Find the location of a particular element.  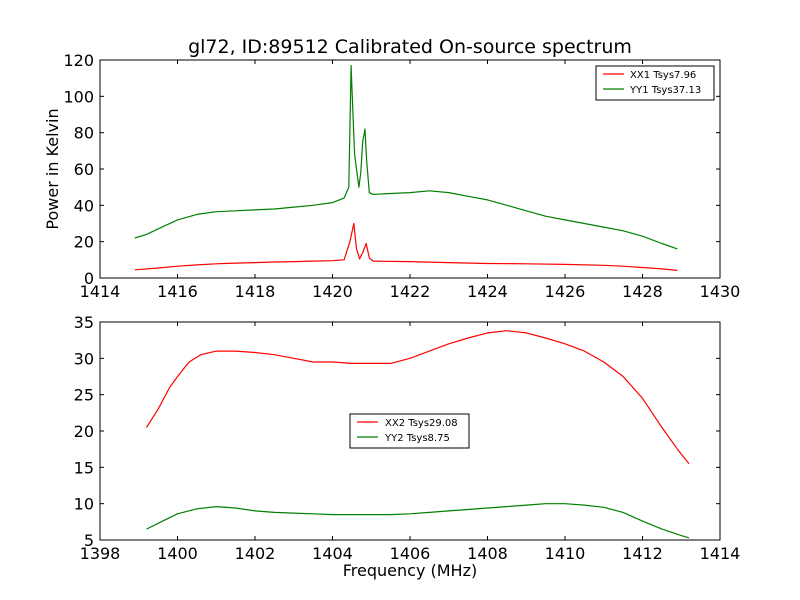

y-axis-title: Power in Kelvin is located at coordinates (52, 168).